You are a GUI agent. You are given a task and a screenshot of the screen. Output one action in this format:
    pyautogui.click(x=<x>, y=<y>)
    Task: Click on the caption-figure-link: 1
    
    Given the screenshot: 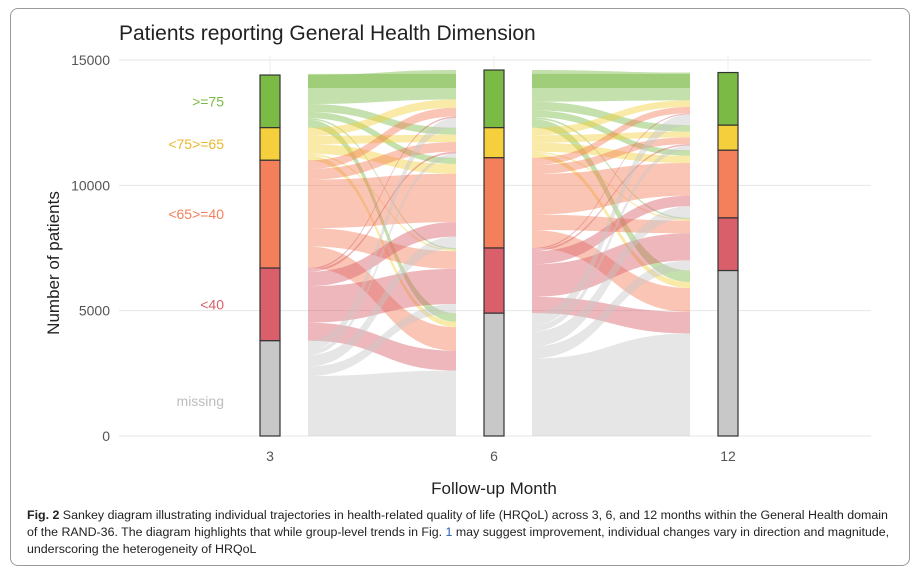 What is the action you would take?
    pyautogui.click(x=449, y=532)
    